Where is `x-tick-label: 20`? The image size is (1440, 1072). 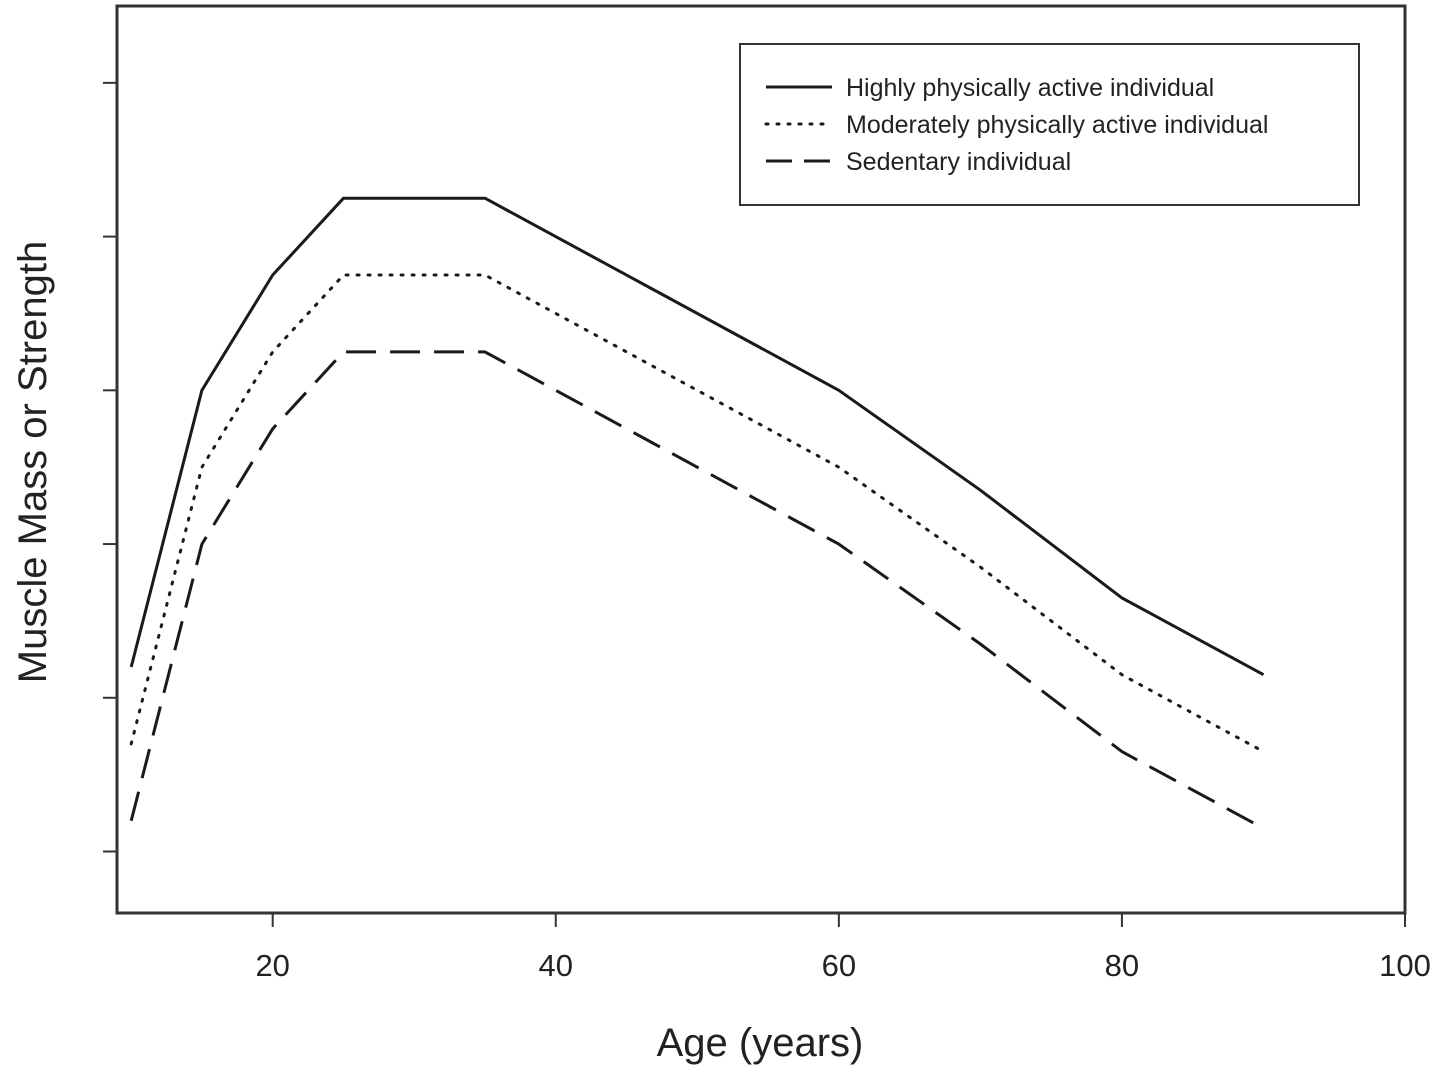
x-tick-label: 20 is located at coordinates (272, 965).